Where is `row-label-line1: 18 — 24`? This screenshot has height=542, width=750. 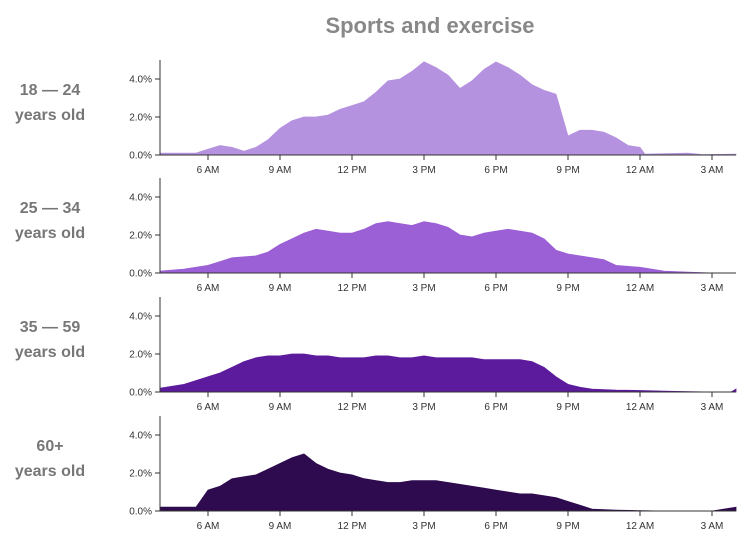
row-label-line1: 18 — 24 is located at coordinates (50, 90).